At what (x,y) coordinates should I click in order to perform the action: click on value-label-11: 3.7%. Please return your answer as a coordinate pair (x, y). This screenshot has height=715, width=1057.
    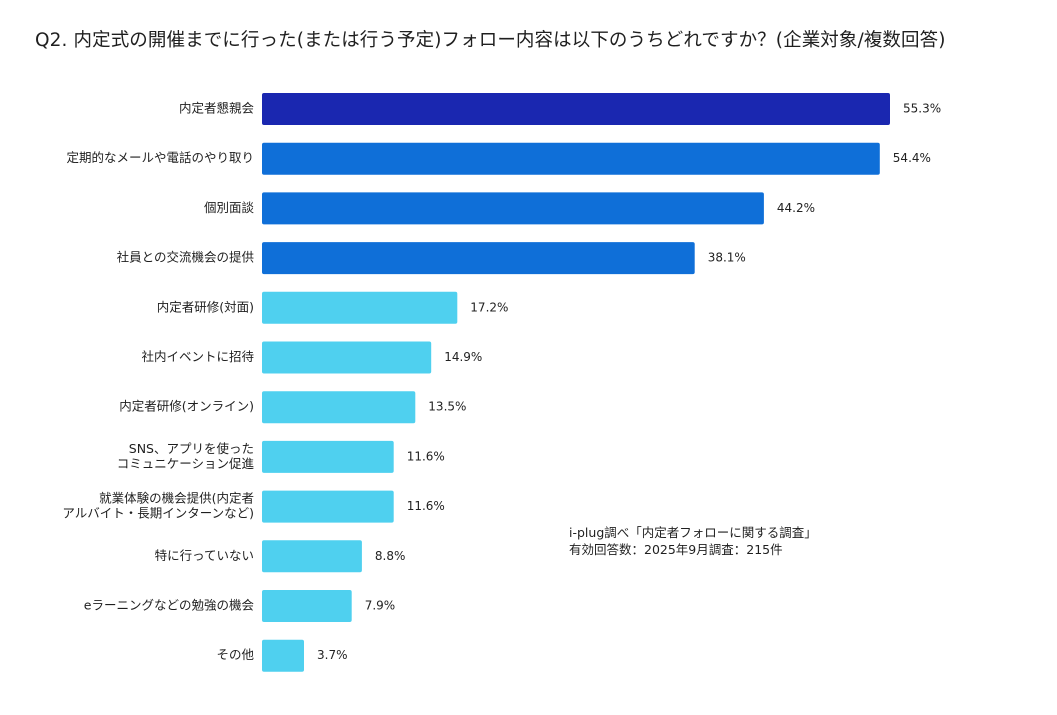
    Looking at the image, I should click on (332, 655).